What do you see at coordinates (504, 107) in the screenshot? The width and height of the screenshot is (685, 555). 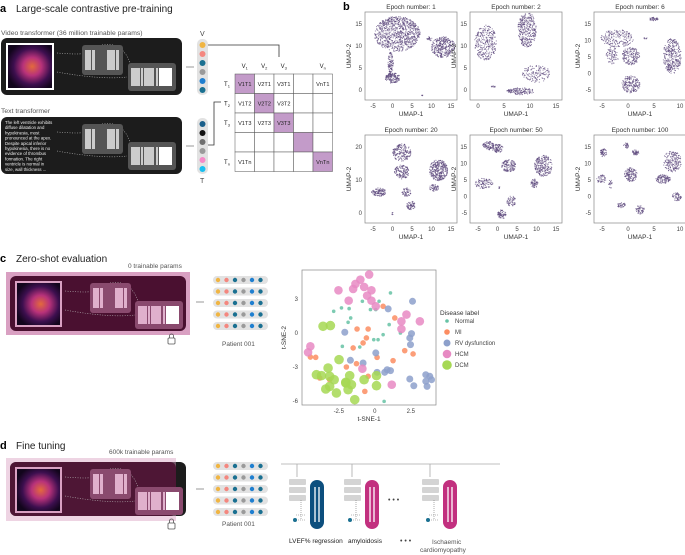 I see `x-tick-label: 5` at bounding box center [504, 107].